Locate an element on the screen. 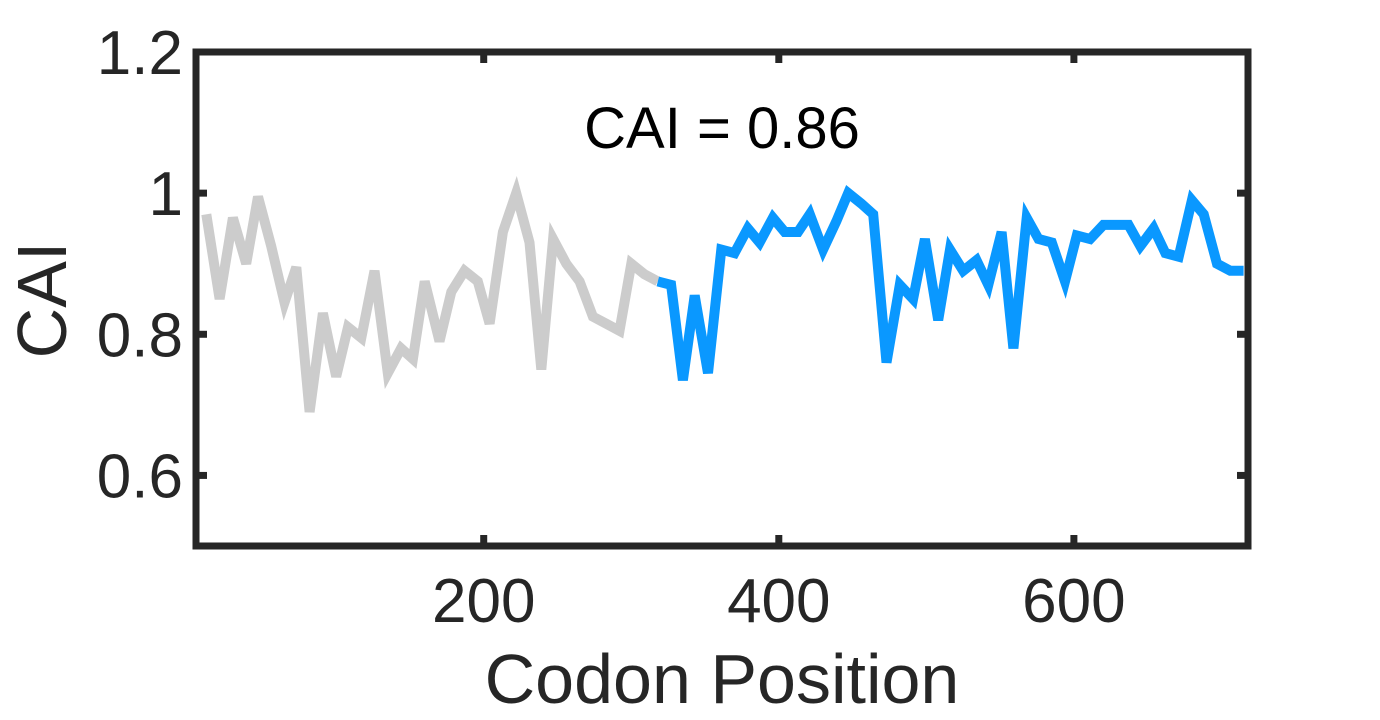  y-tick-label: 1 is located at coordinates (166, 194).